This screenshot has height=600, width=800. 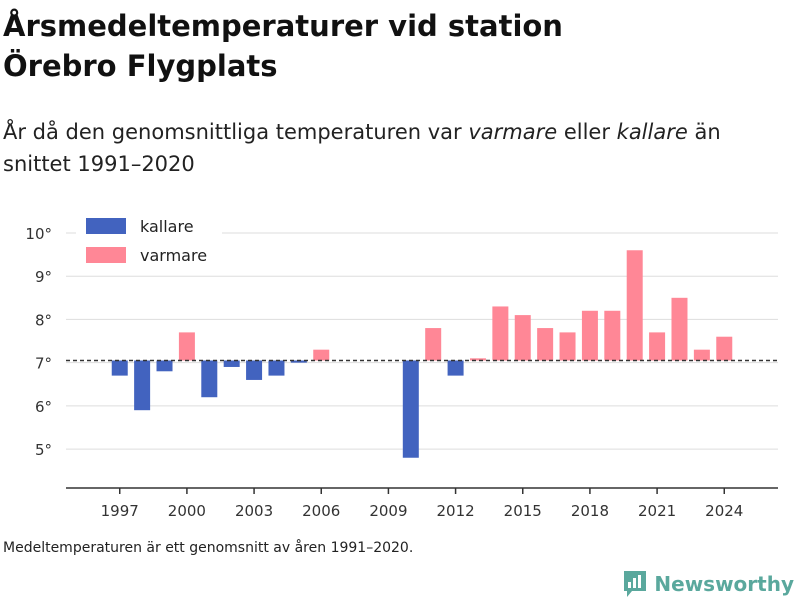 I want to click on x-tick-label: 2018, so click(x=590, y=511).